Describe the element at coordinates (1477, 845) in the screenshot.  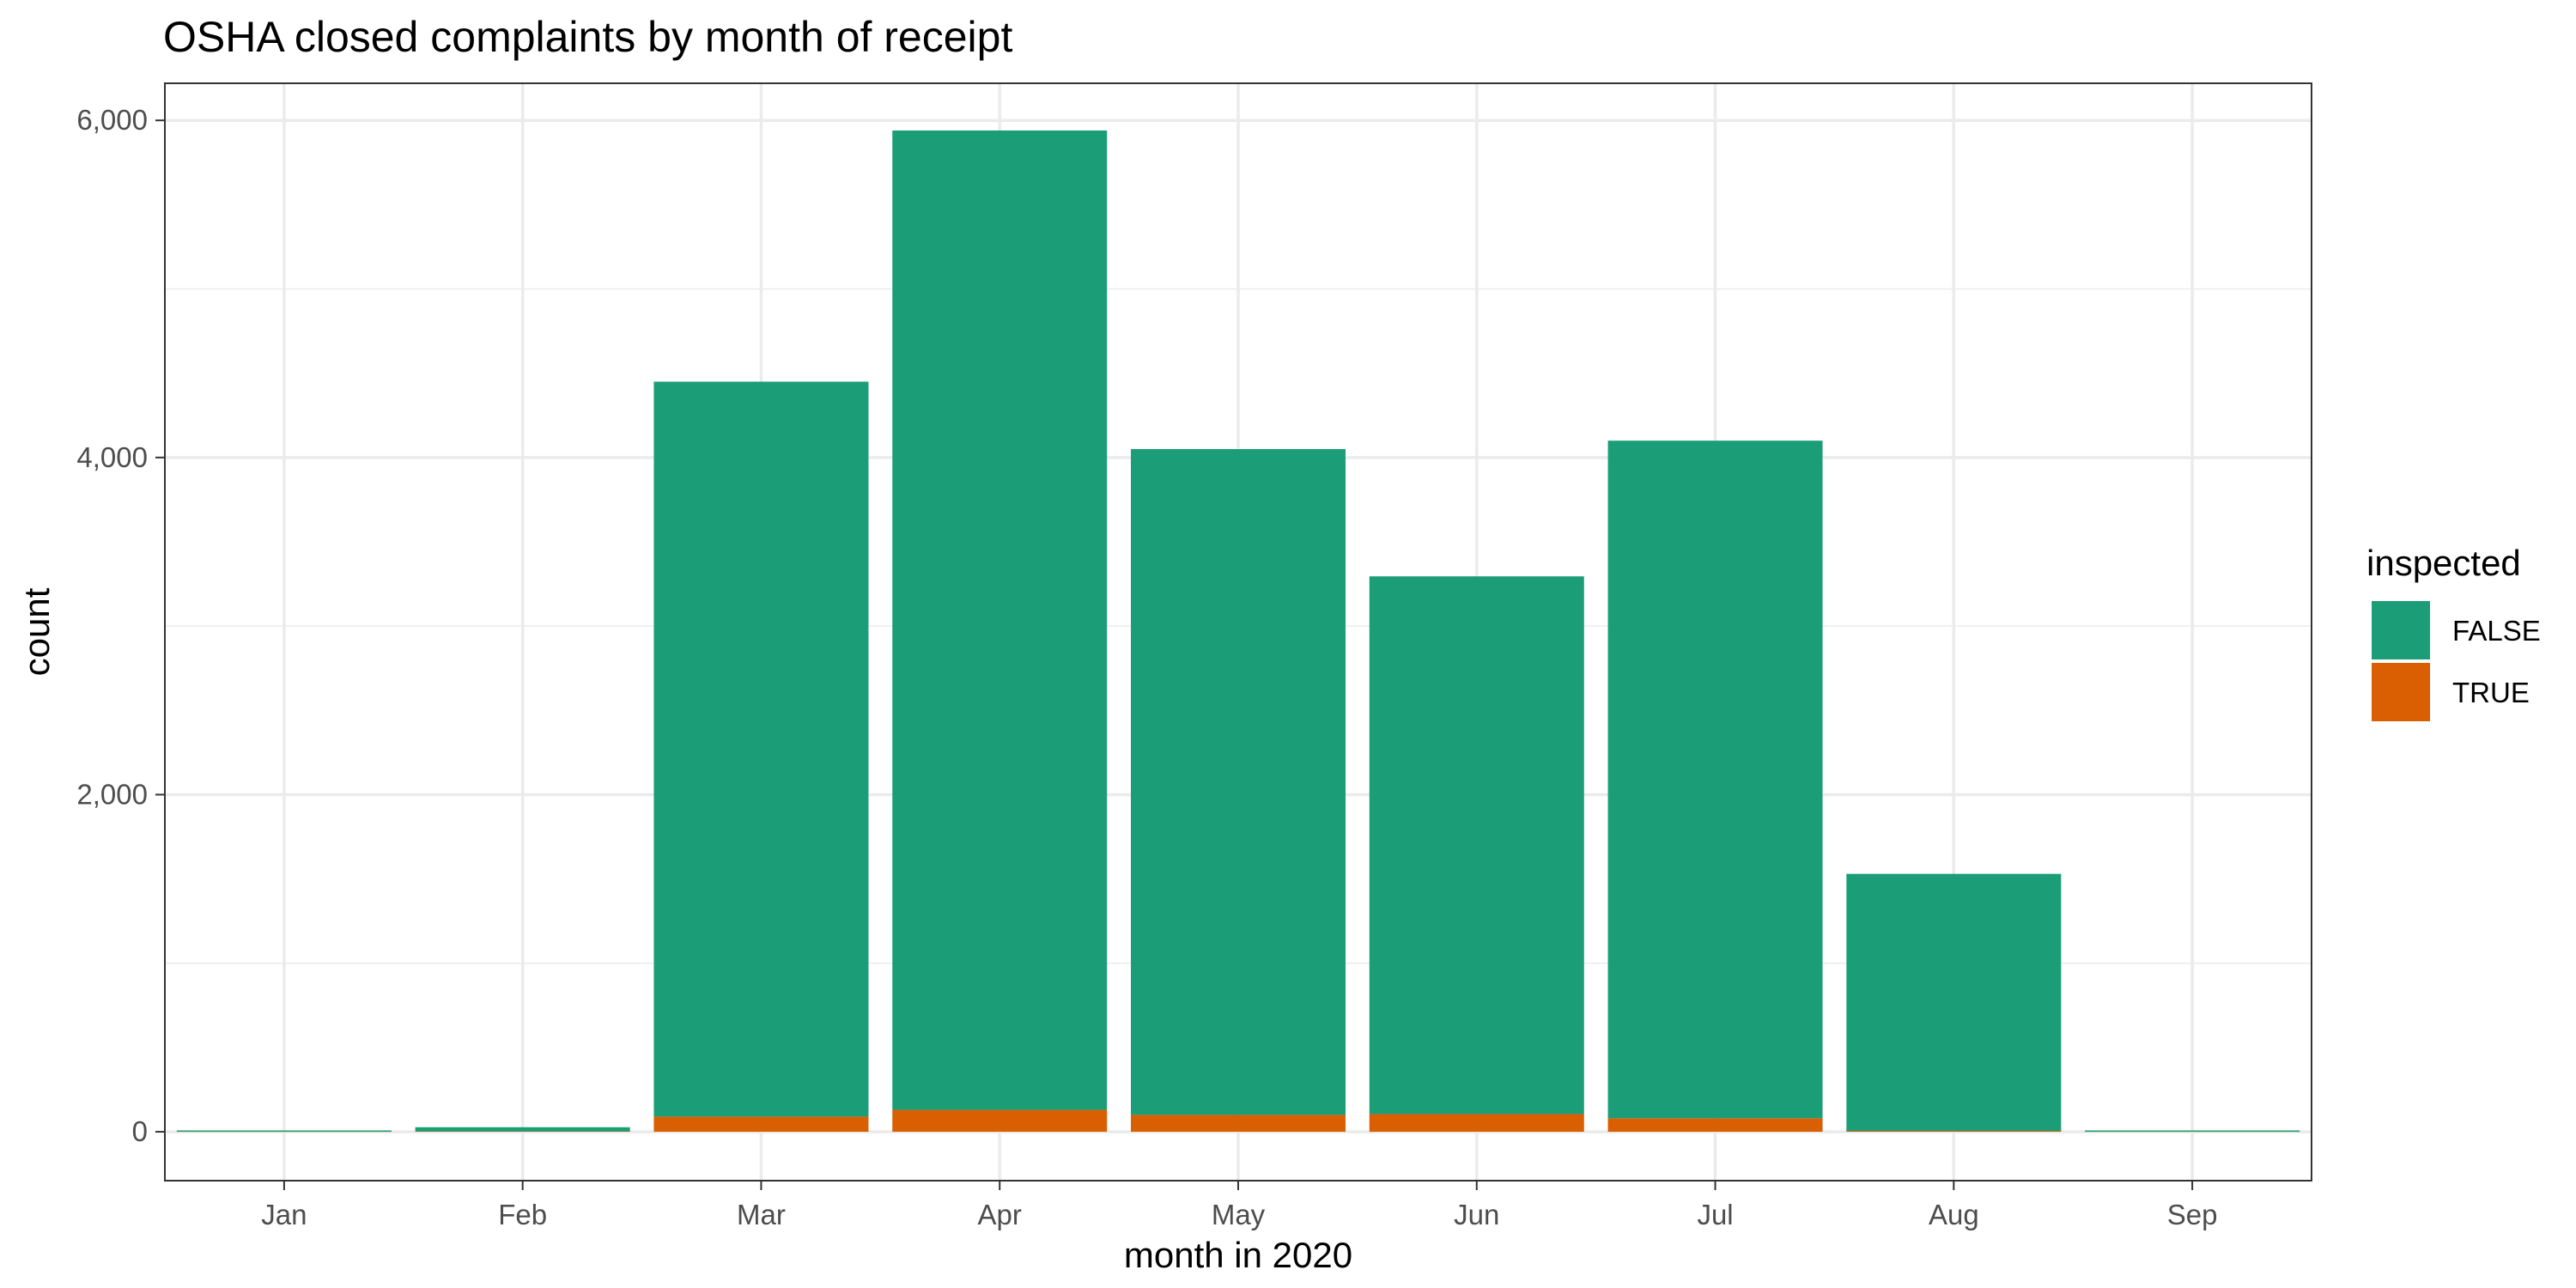
I see `bar-false-jun` at that location.